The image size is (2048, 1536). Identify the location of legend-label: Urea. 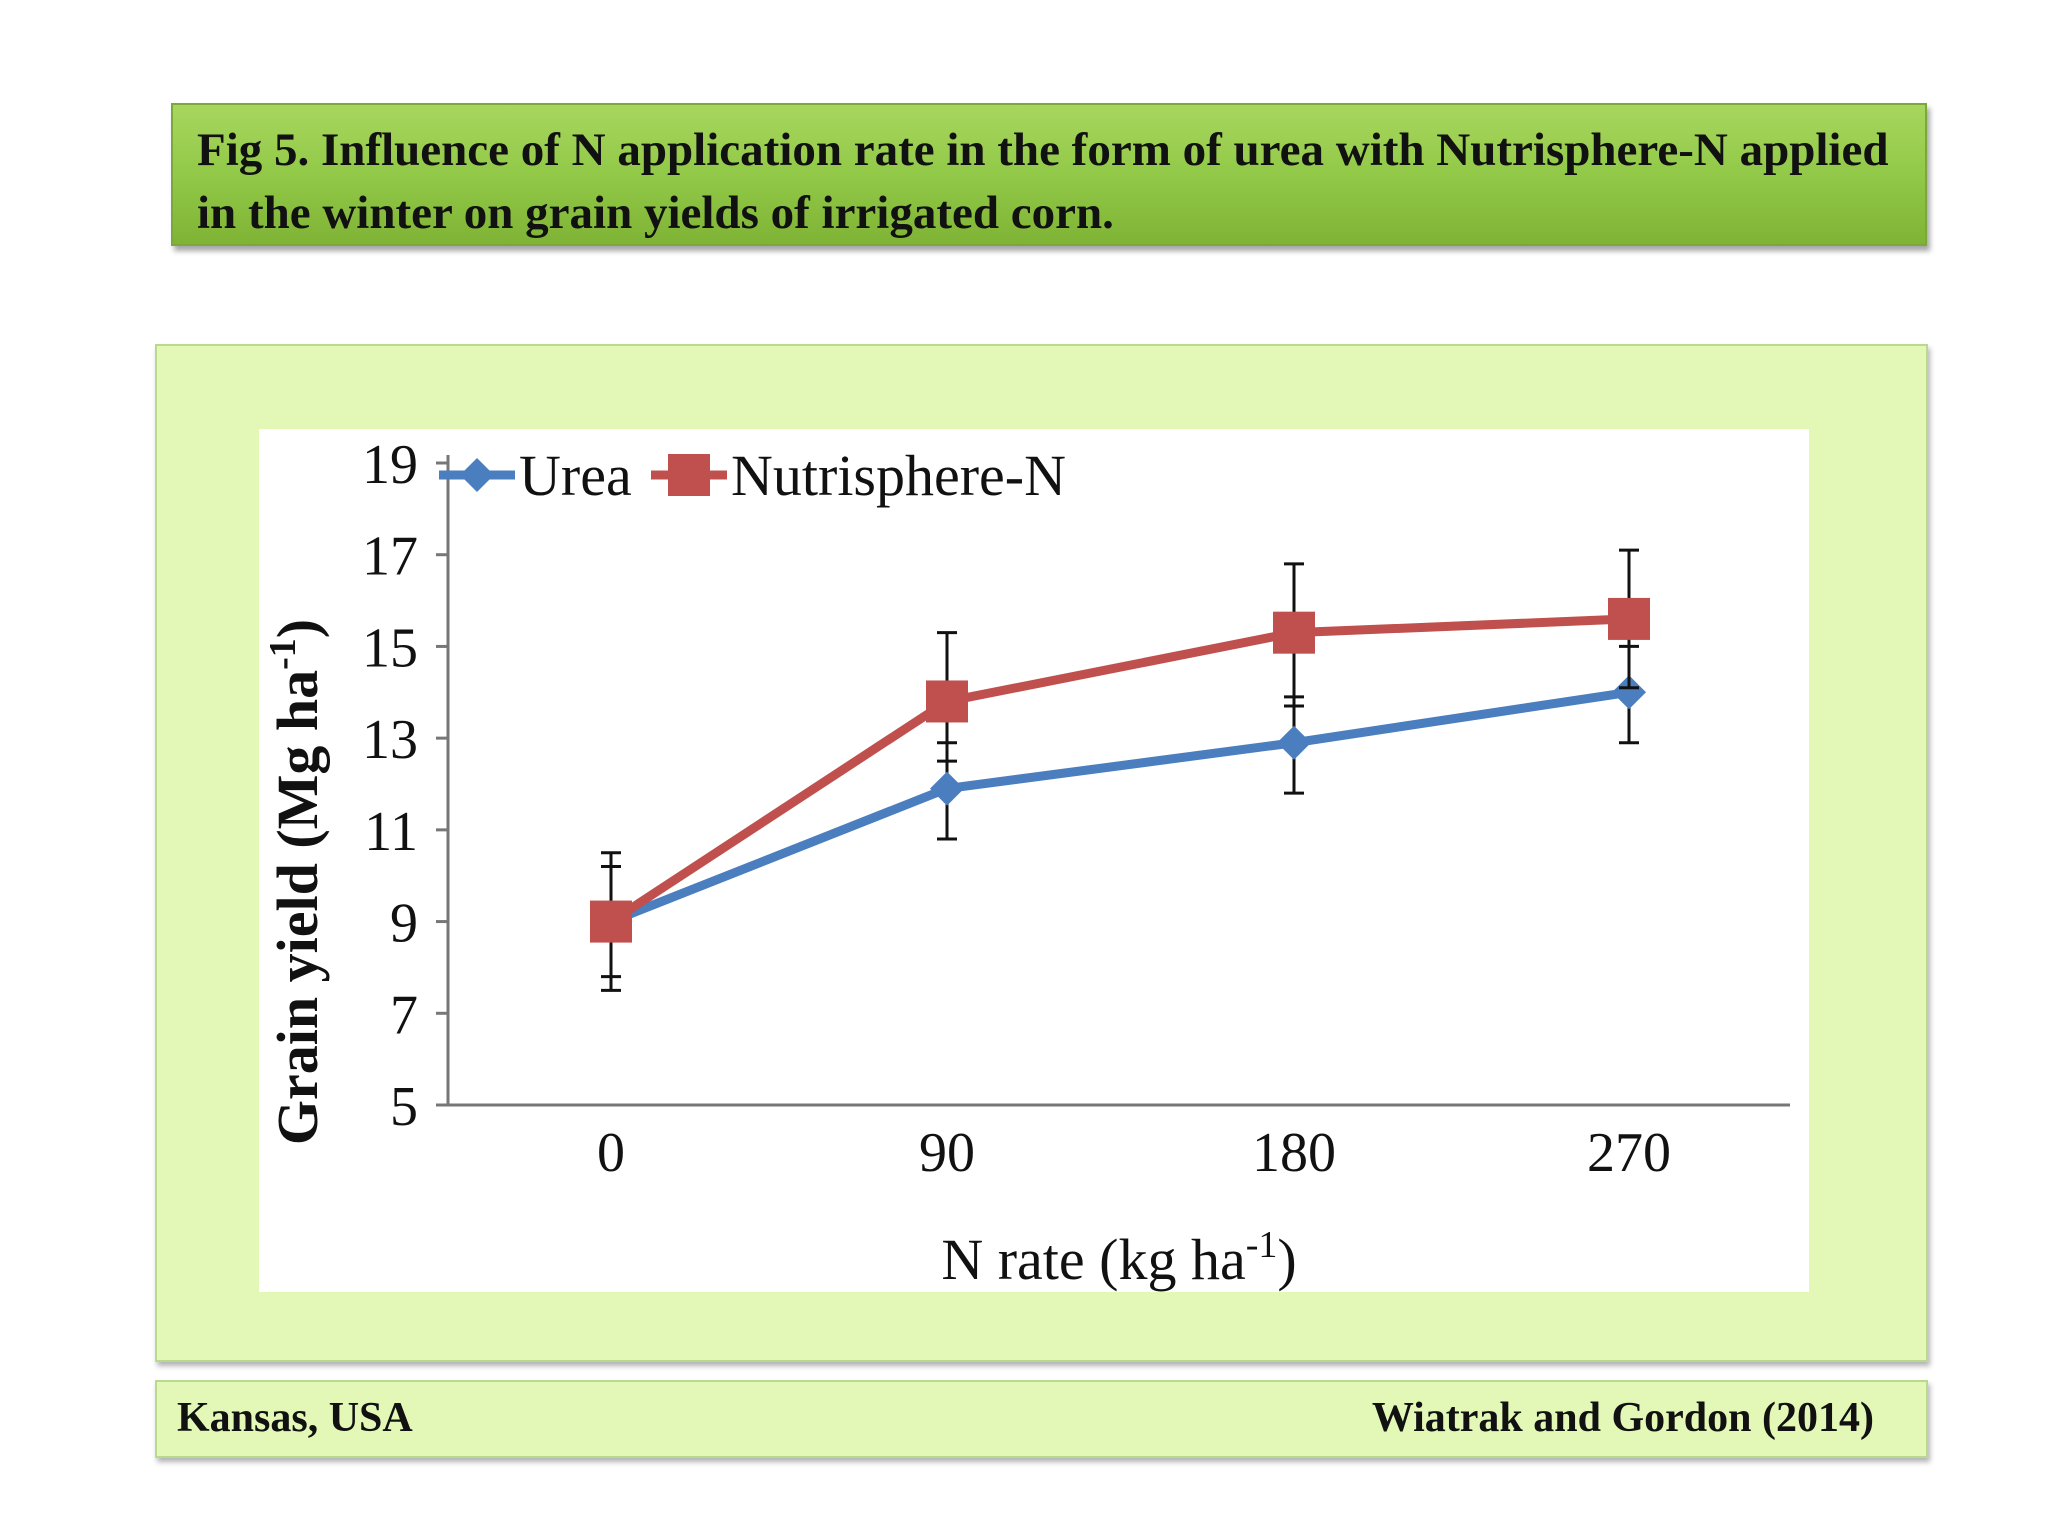
(575, 475).